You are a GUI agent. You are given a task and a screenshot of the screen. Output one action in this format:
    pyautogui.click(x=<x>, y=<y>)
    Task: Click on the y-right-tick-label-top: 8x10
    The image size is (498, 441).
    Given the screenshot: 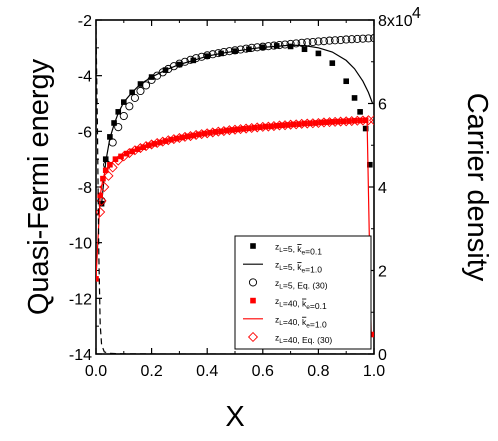 What is the action you would take?
    pyautogui.click(x=395, y=21)
    